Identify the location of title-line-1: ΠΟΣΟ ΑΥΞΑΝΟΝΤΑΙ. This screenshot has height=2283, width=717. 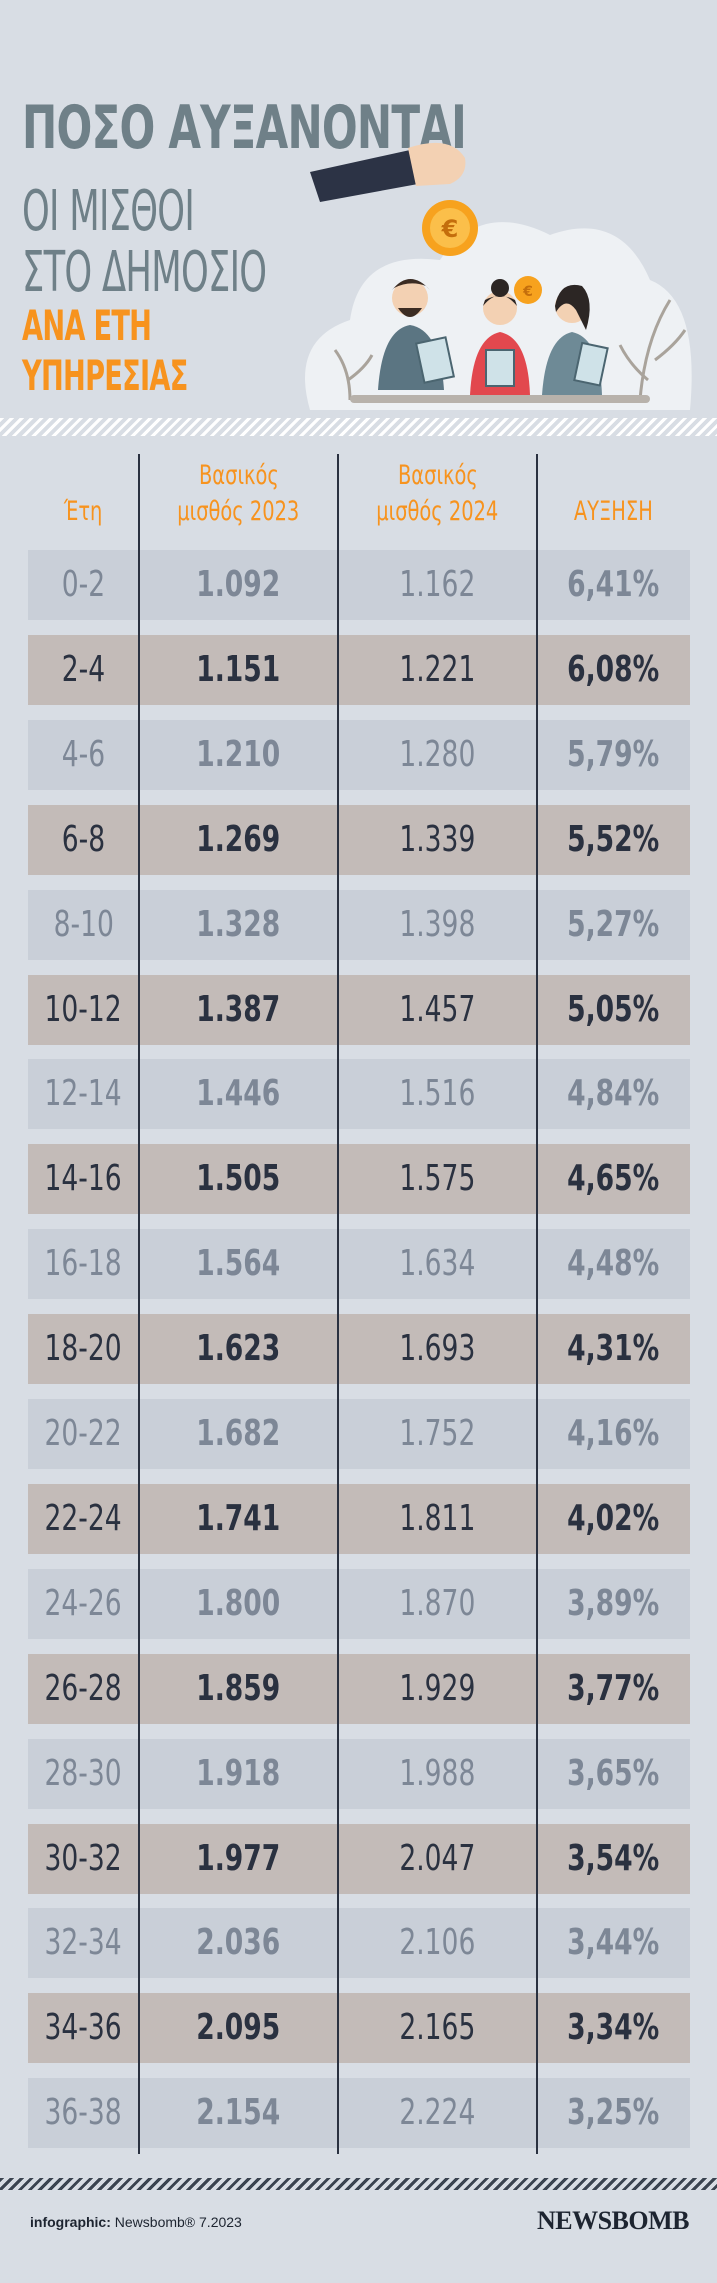
(244, 128).